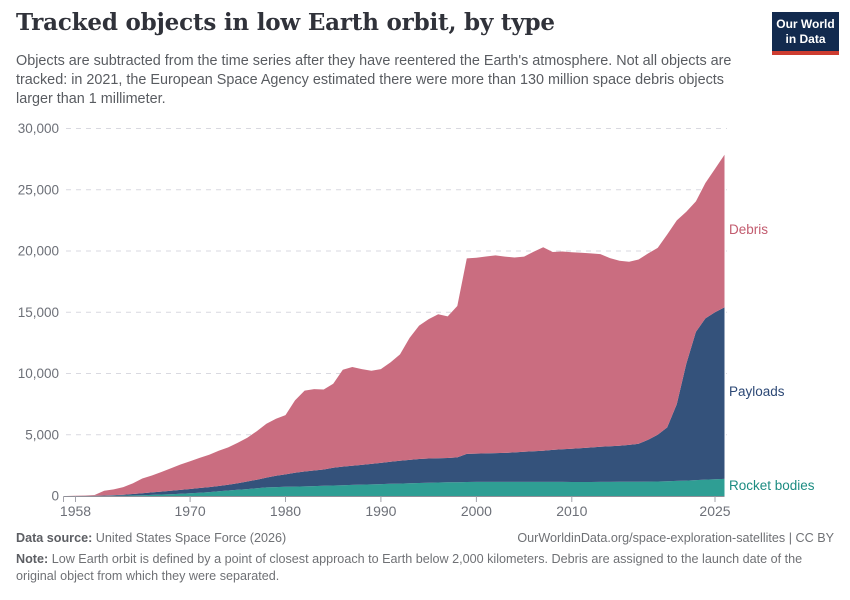 Image resolution: width=850 pixels, height=600 pixels. Describe the element at coordinates (38, 251) in the screenshot. I see `y-tick-label: 20,000` at that location.